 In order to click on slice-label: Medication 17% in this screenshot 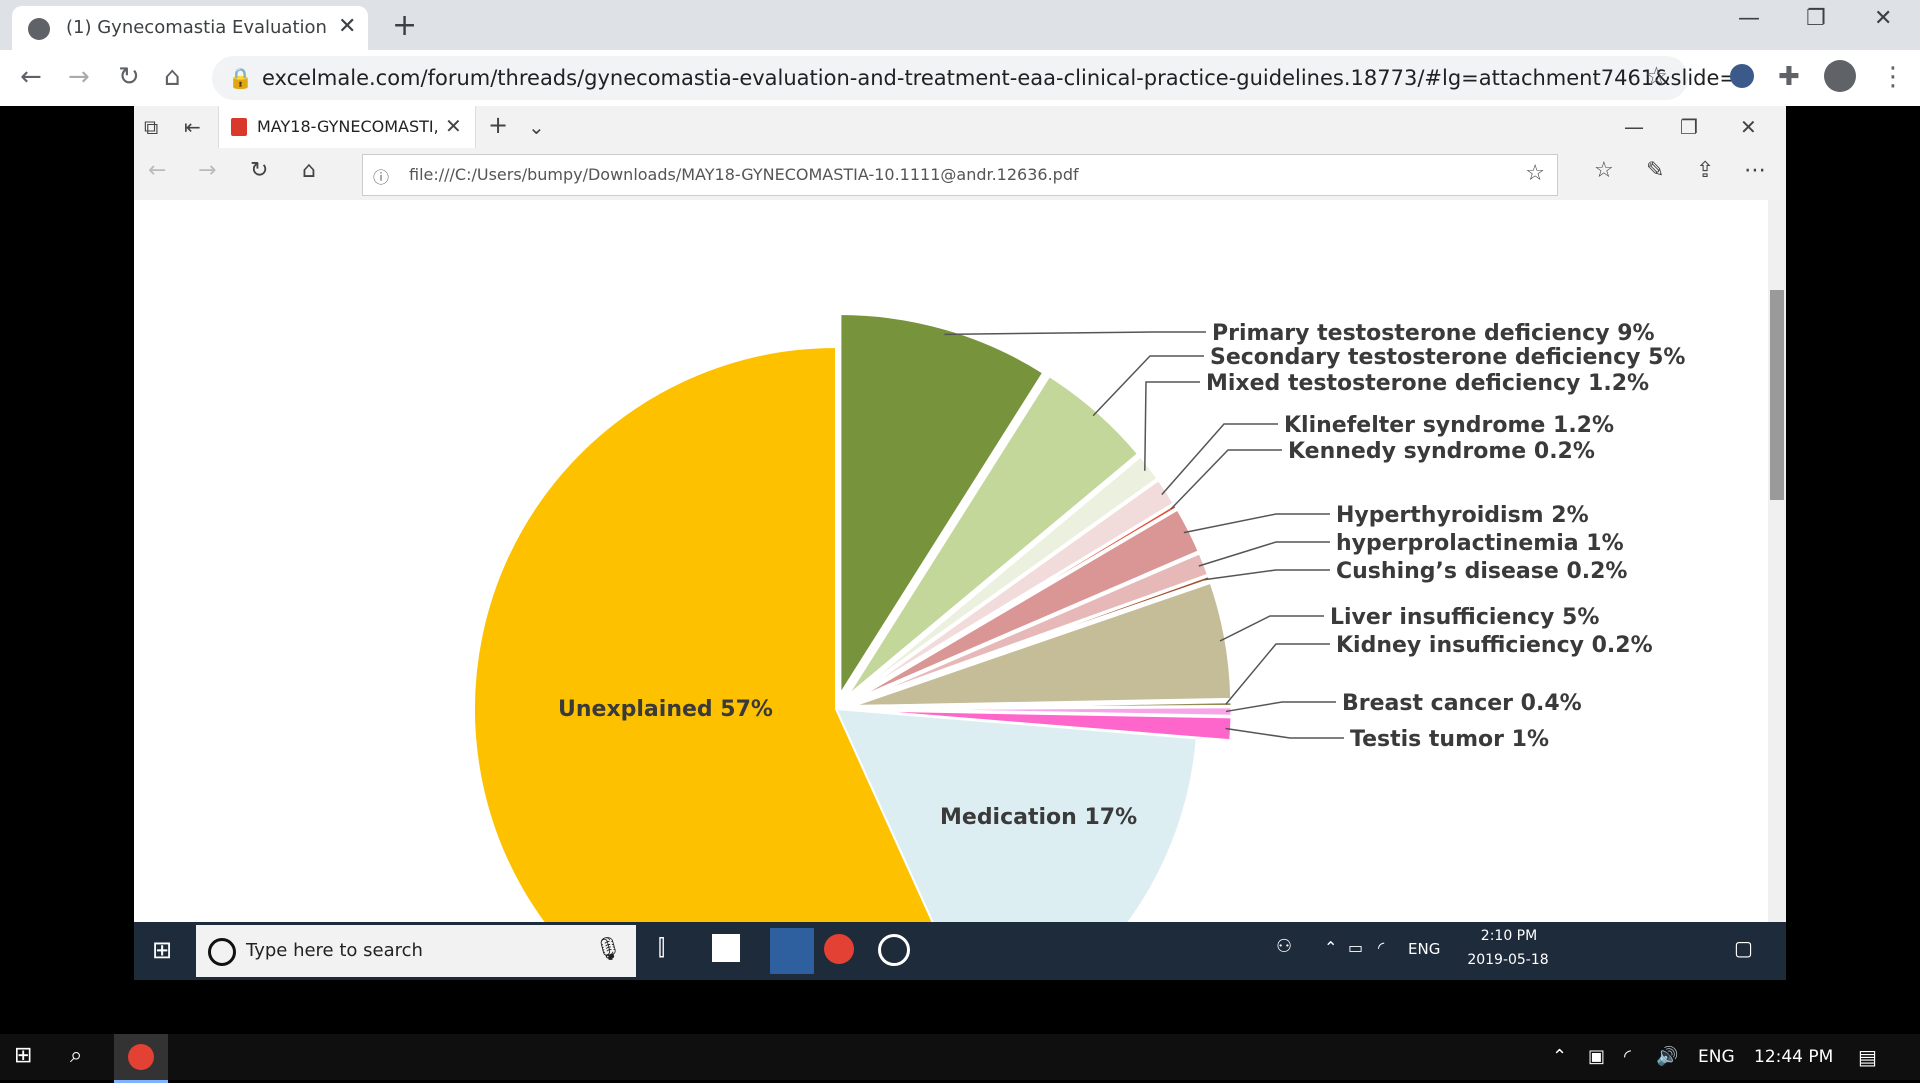, I will do `click(1038, 817)`.